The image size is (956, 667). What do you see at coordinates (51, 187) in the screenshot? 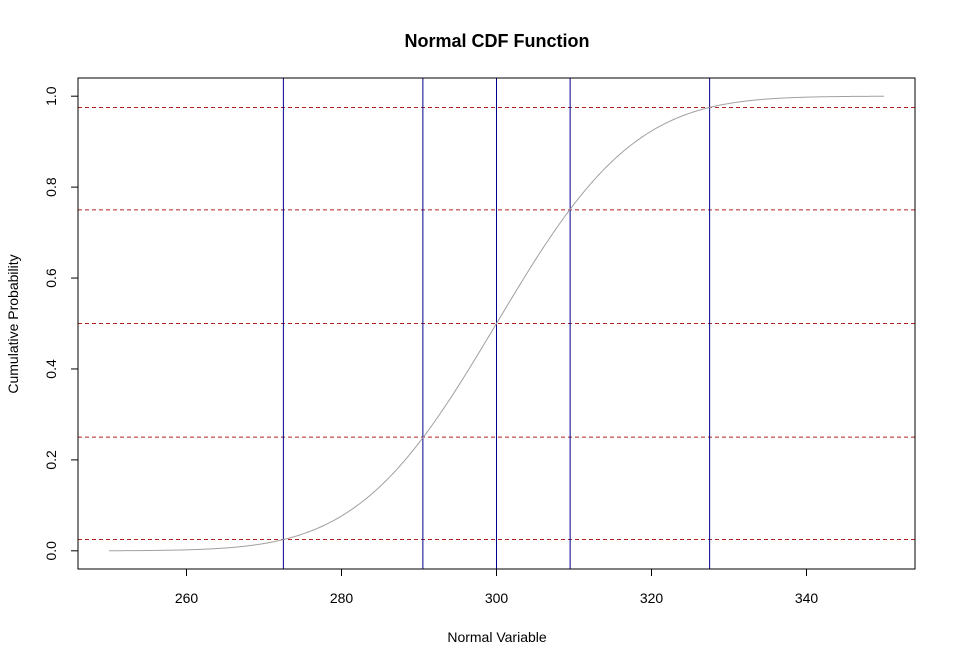
I see `y-tick-label: 0.8` at bounding box center [51, 187].